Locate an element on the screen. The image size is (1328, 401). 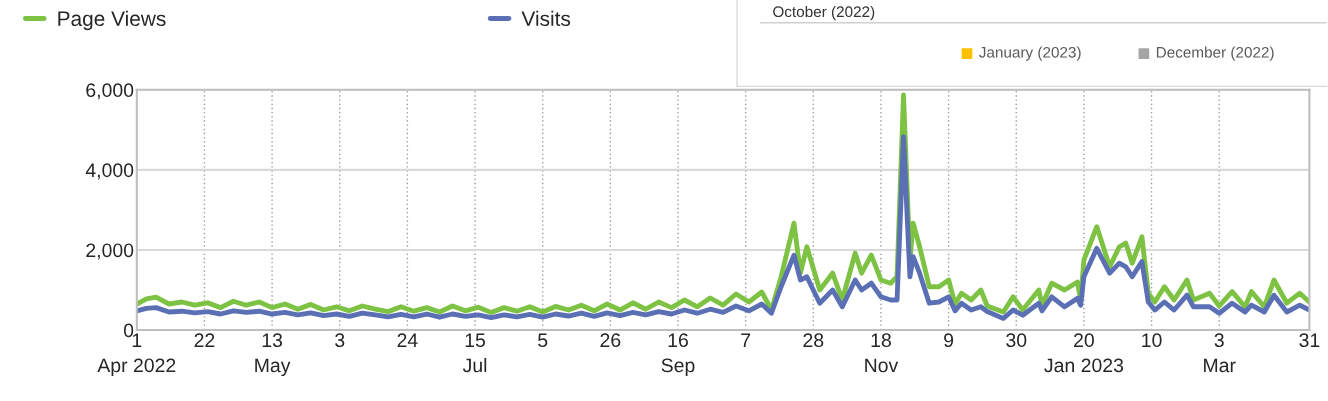
x-tick-label: 13 May is located at coordinates (273, 355).